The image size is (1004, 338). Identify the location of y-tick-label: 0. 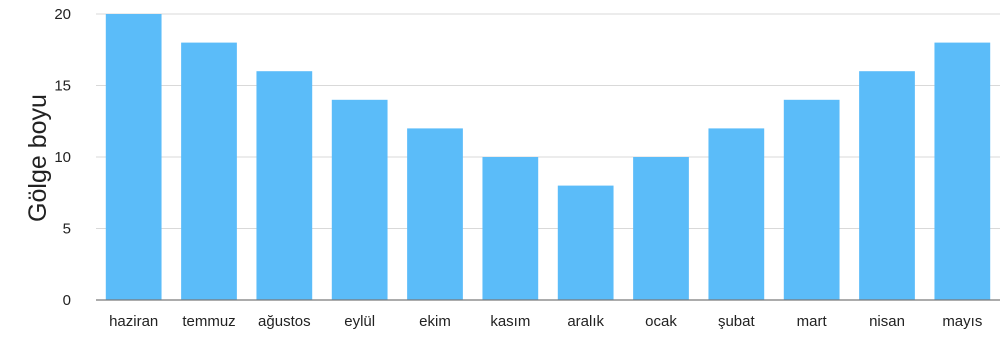
(67, 300).